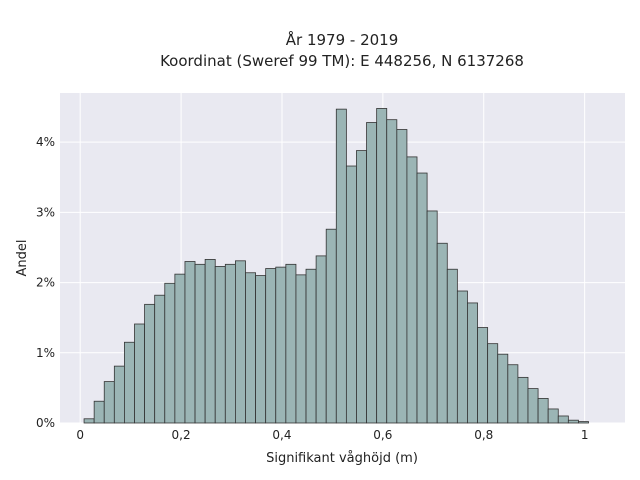 This screenshot has height=480, width=640. I want to click on y-tick-label: 0%, so click(45, 423).